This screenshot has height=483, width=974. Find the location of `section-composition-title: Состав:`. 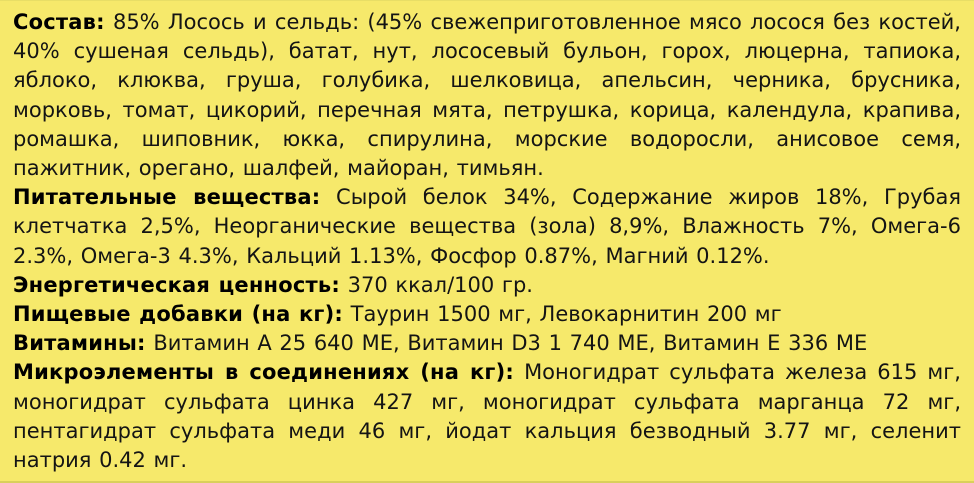

section-composition-title: Состав: is located at coordinates (59, 22).